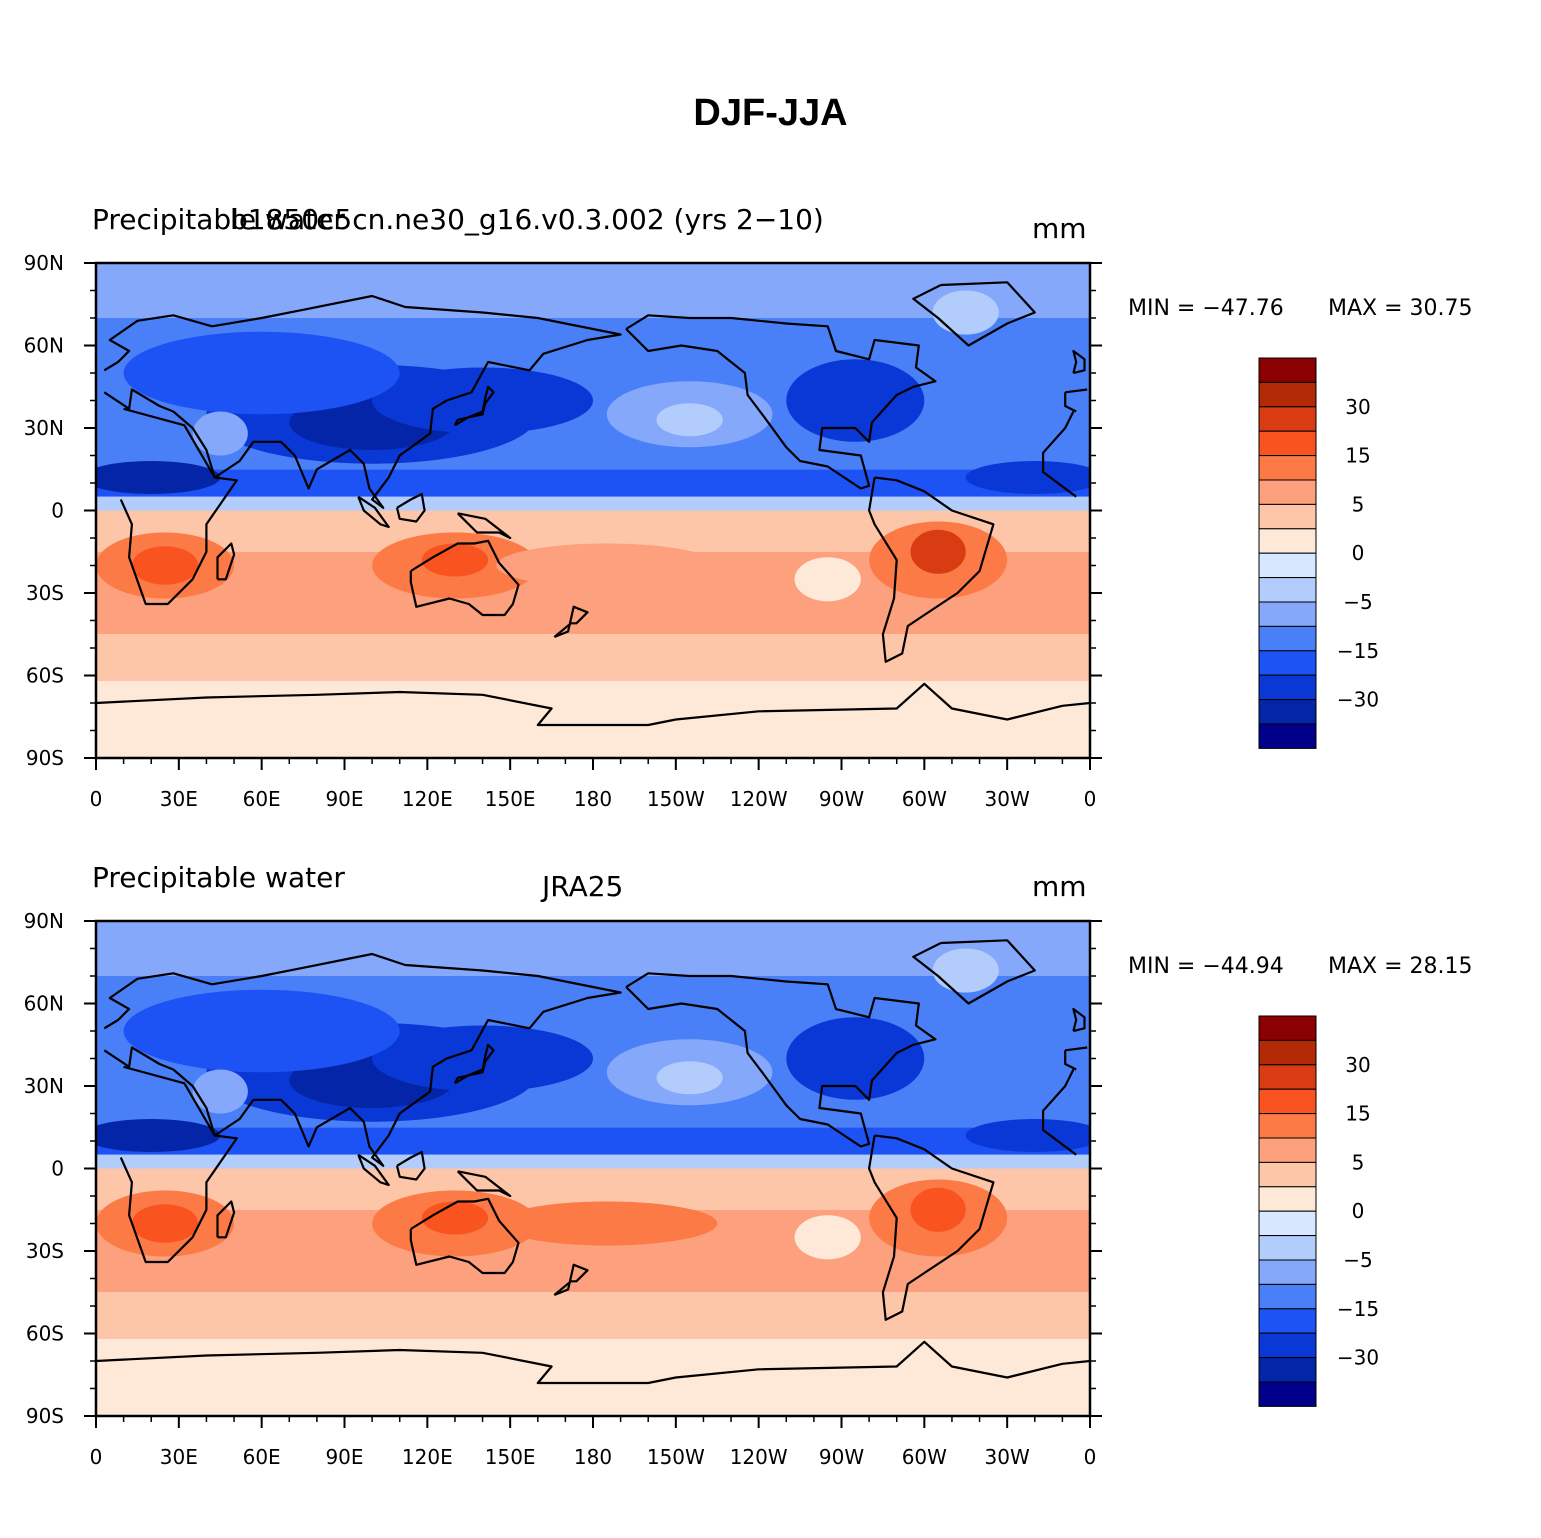  Describe the element at coordinates (841, 1457) in the screenshot. I see `lon-tick-label: 90W` at that location.